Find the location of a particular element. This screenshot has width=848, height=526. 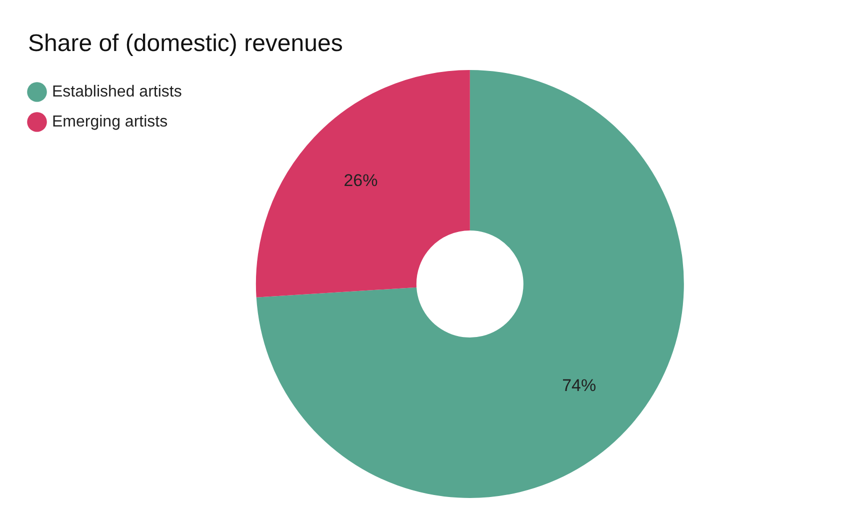

legend-label: Emerging artists is located at coordinates (110, 121).